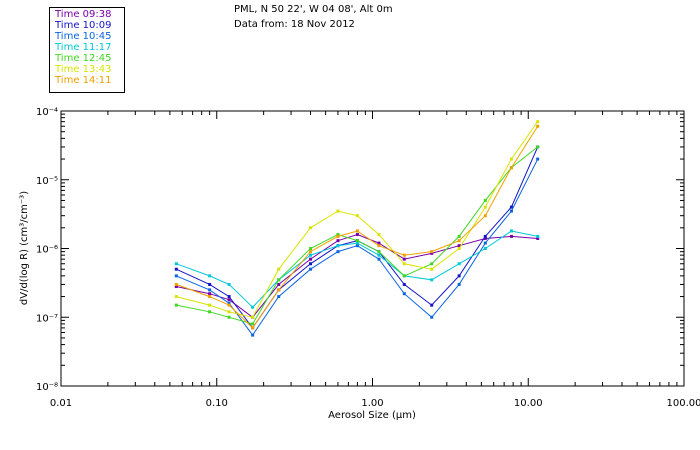 This screenshot has width=700, height=450. I want to click on location-header: PML, N 50 22', W 04 08', Alt 0m, so click(313, 9).